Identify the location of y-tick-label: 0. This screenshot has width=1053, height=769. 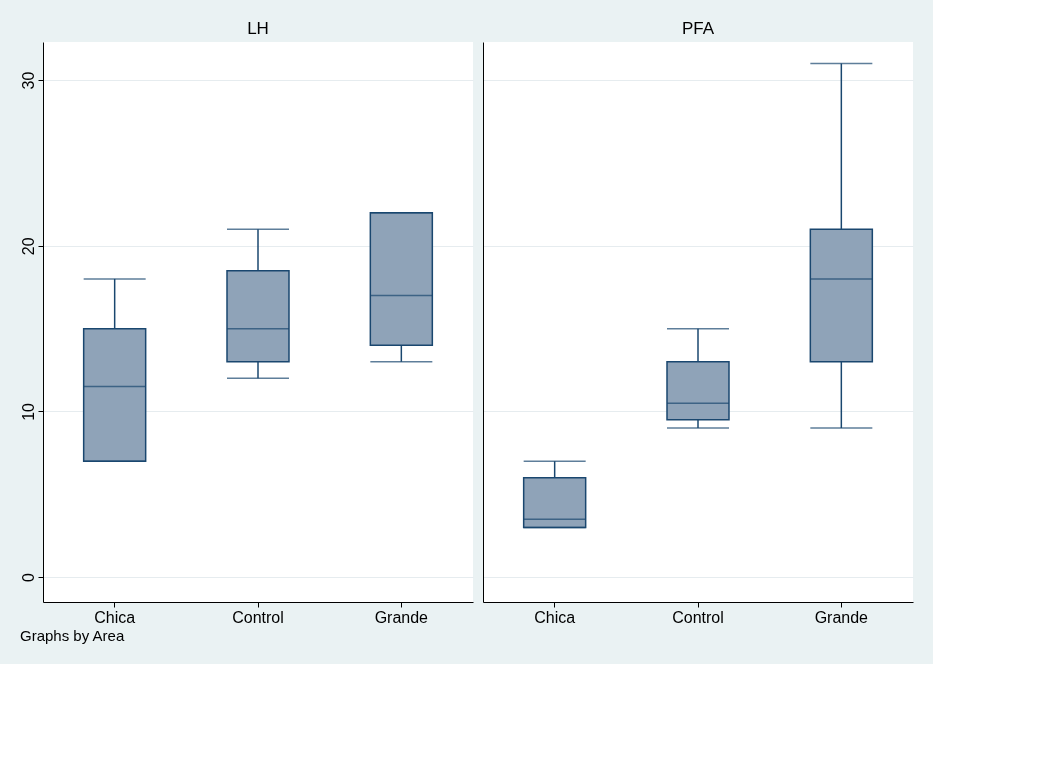
(28, 578).